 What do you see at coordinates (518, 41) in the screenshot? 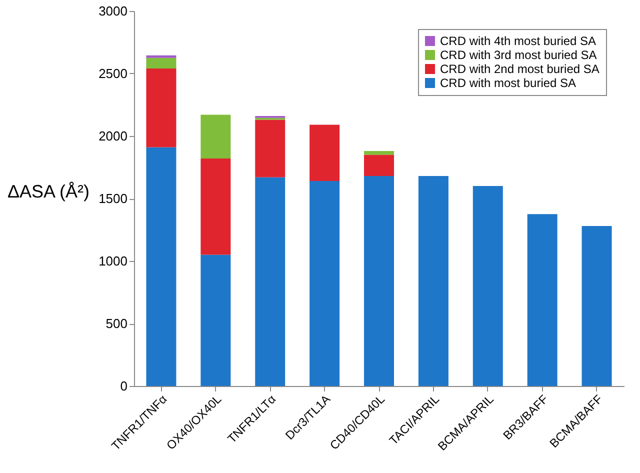
I see `legend-label: CRD with 4th most buried SA` at bounding box center [518, 41].